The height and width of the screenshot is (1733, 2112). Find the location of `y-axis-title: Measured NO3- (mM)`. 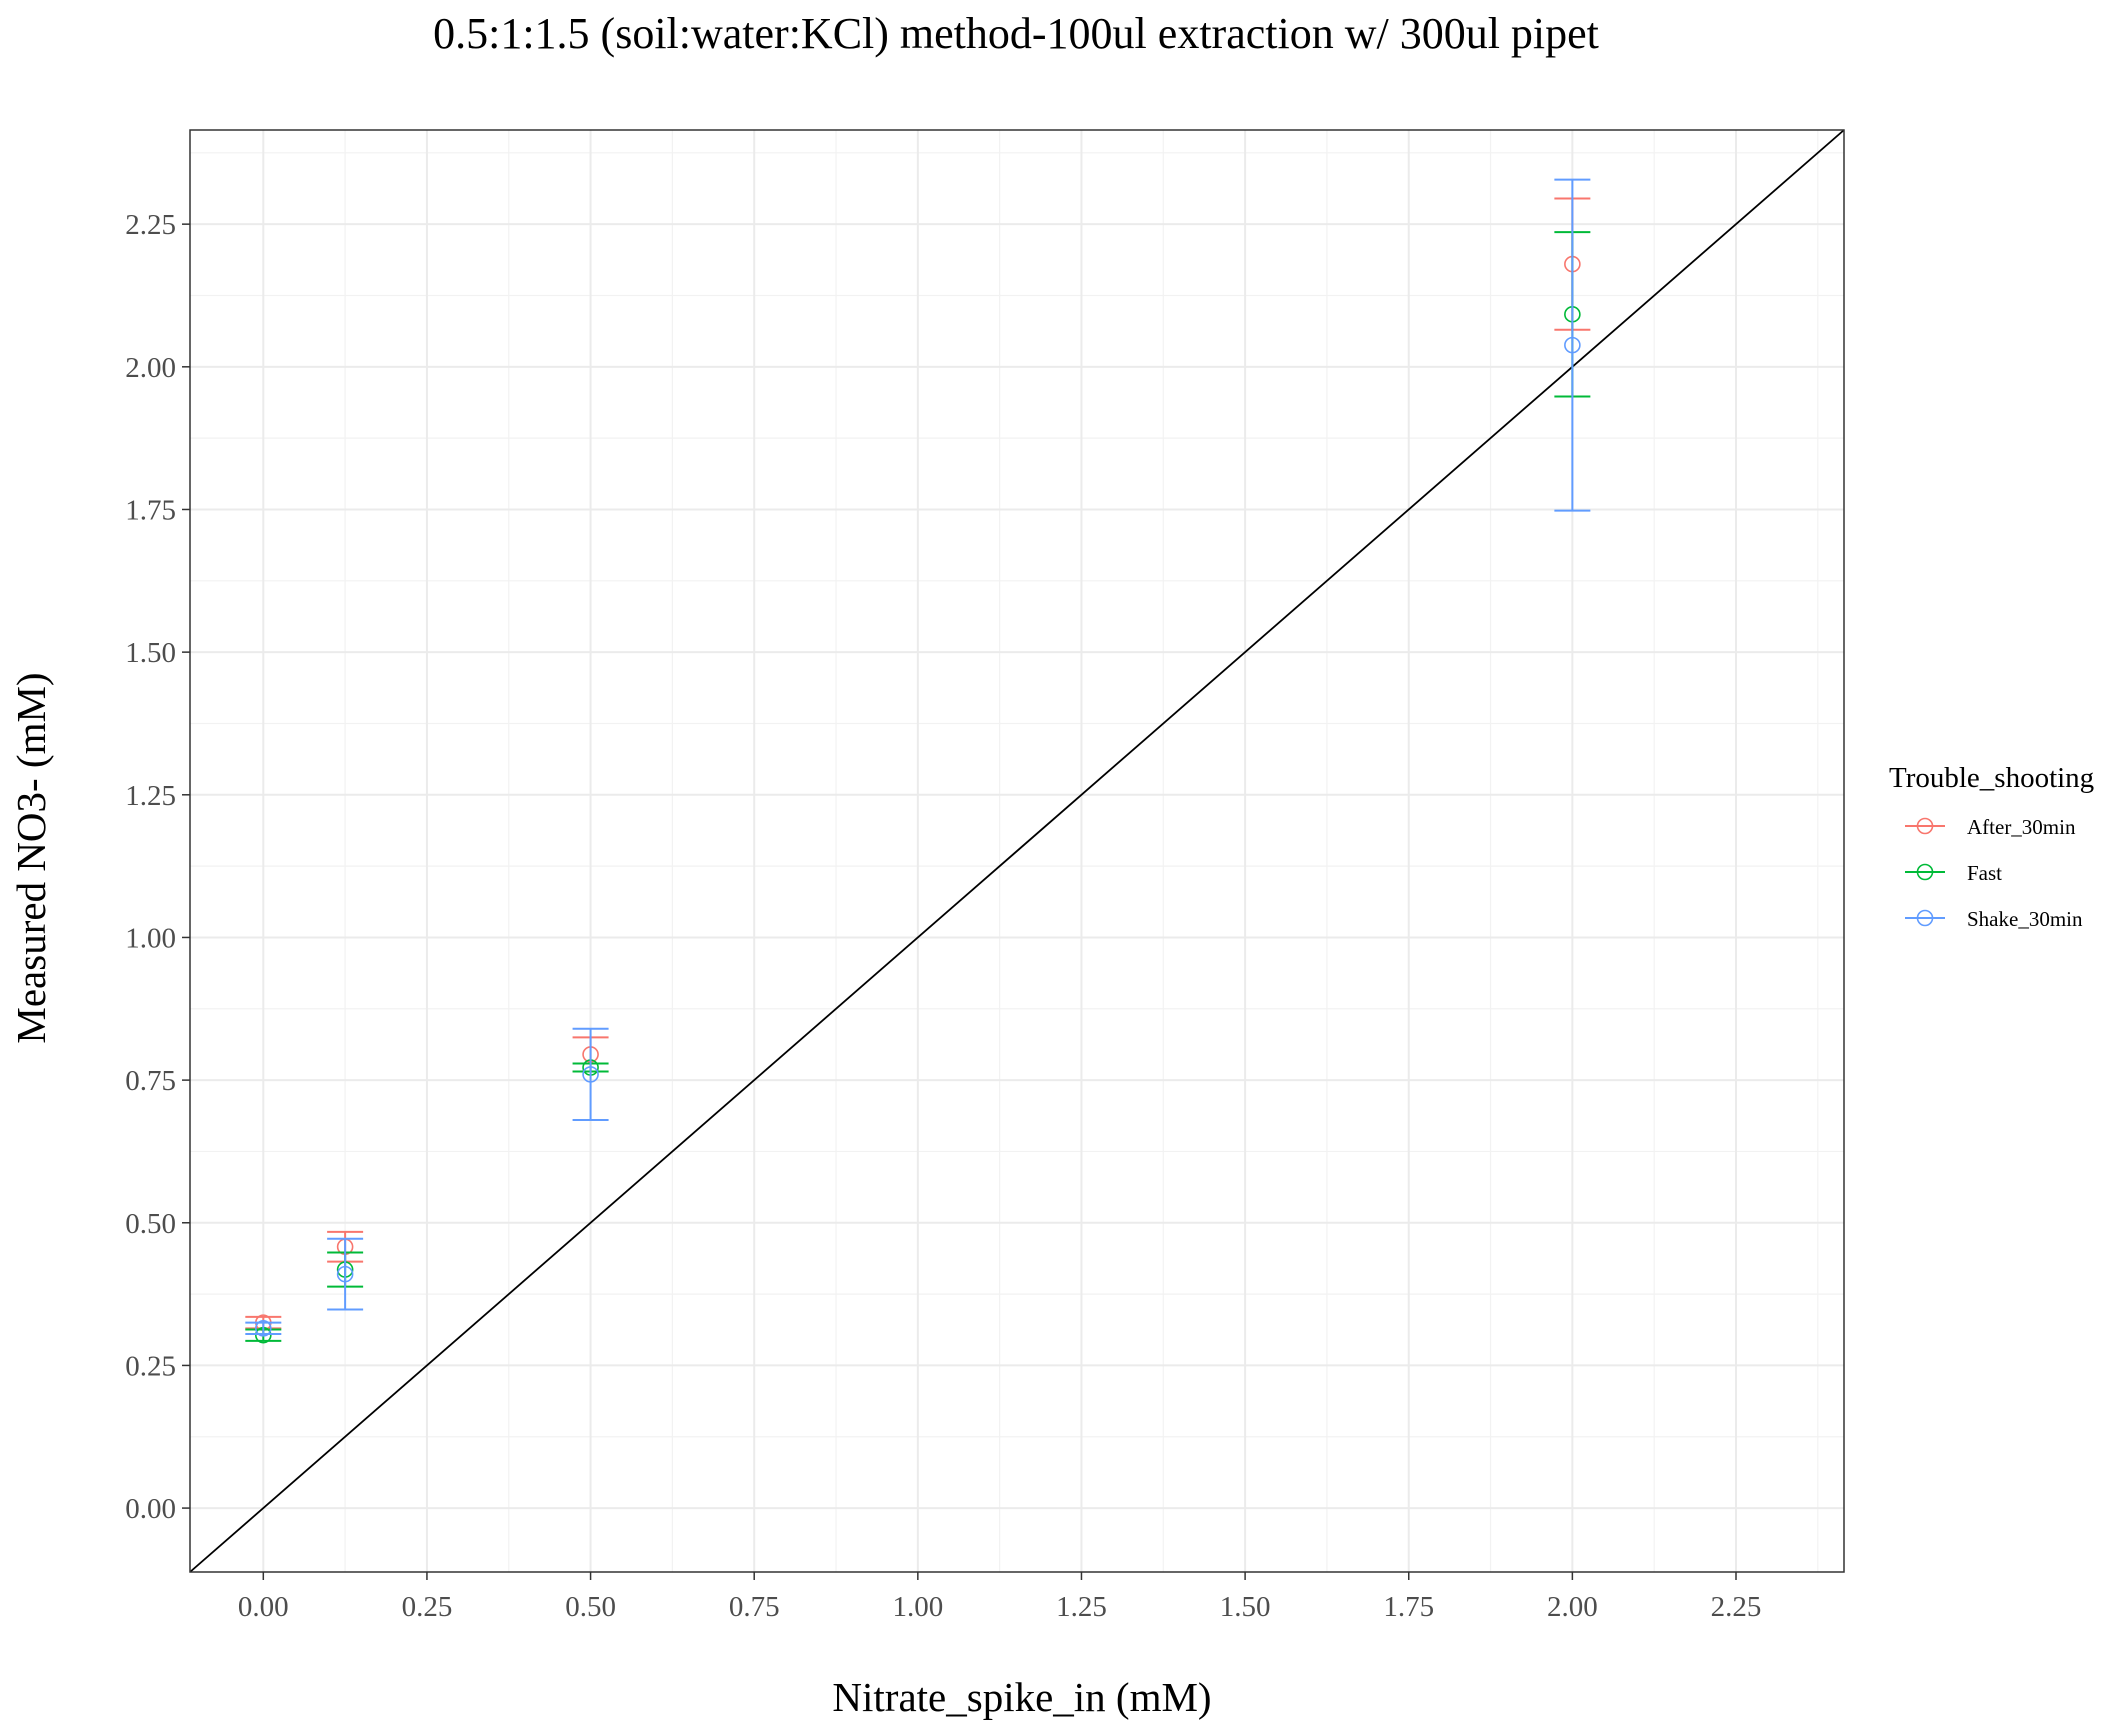

y-axis-title: Measured NO3- (mM) is located at coordinates (31, 857).